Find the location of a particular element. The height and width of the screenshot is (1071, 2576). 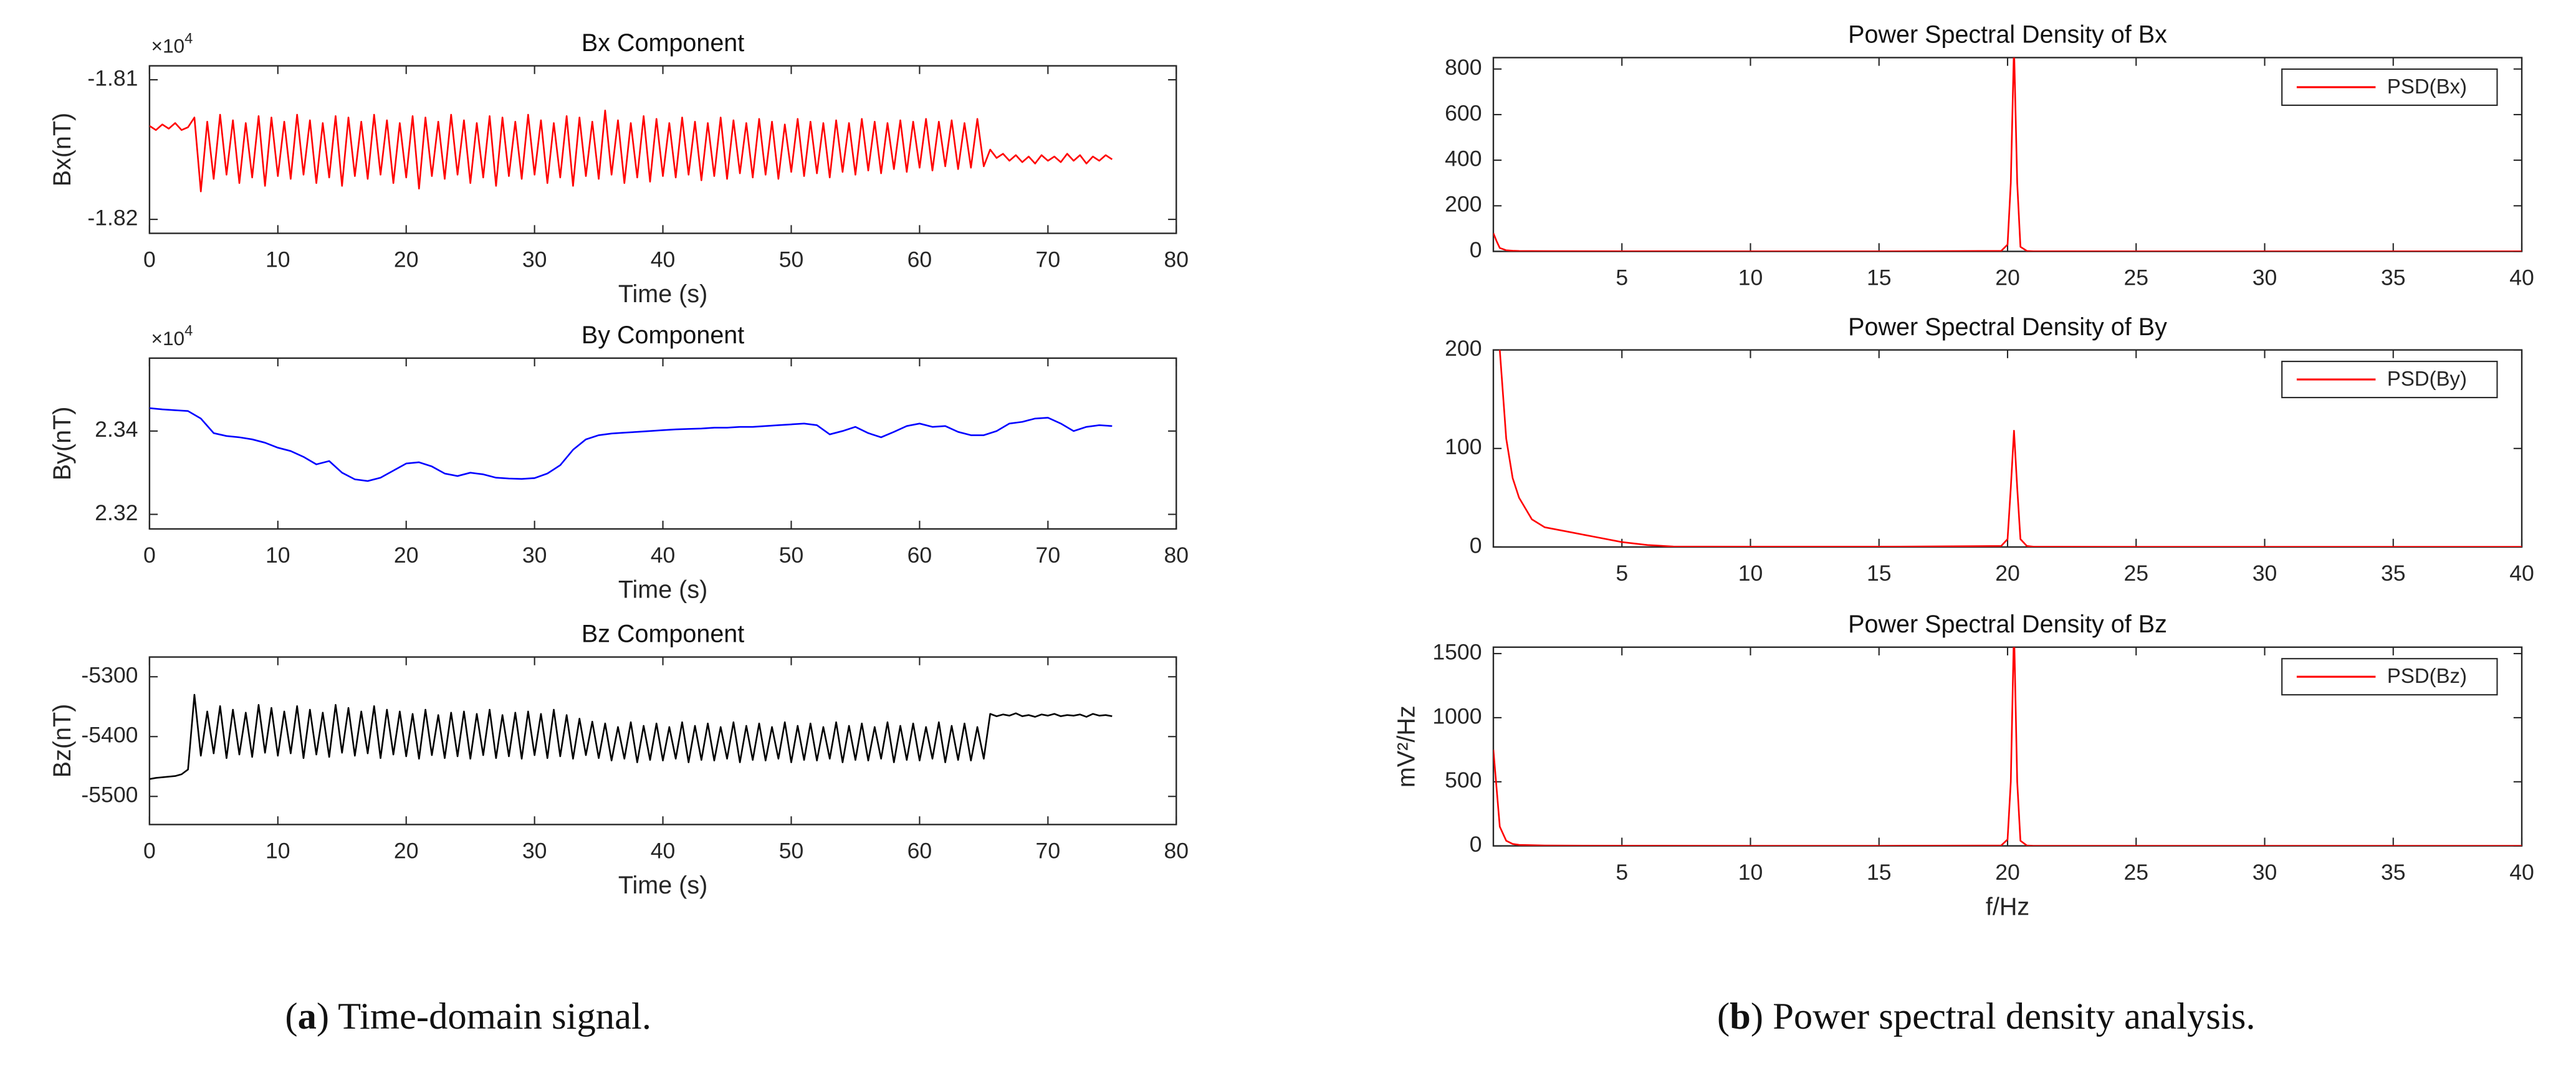

y-tick-label: -1.81 is located at coordinates (112, 78).